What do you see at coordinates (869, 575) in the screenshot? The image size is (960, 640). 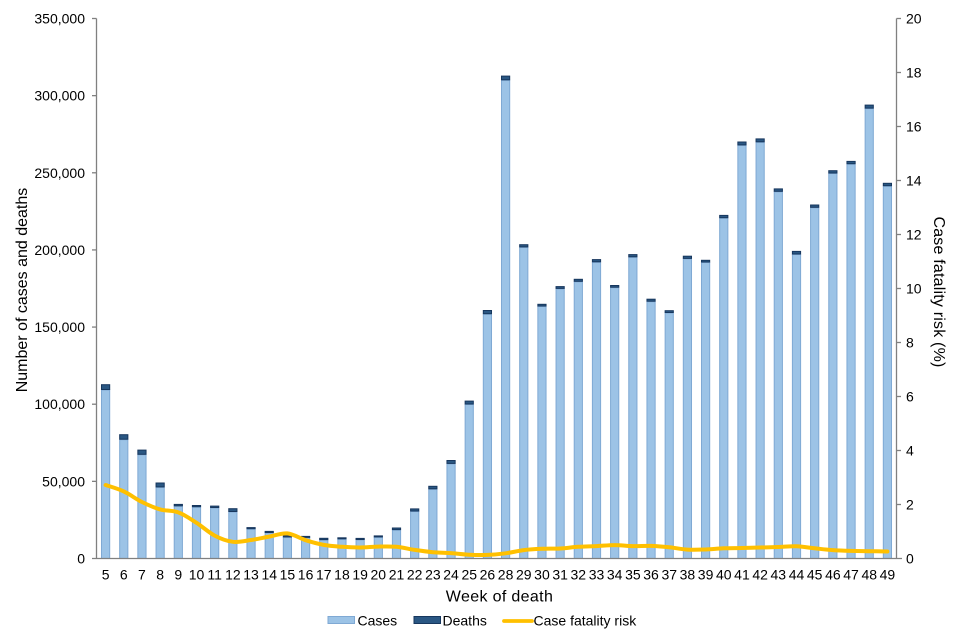 I see `svg-text: 48` at bounding box center [869, 575].